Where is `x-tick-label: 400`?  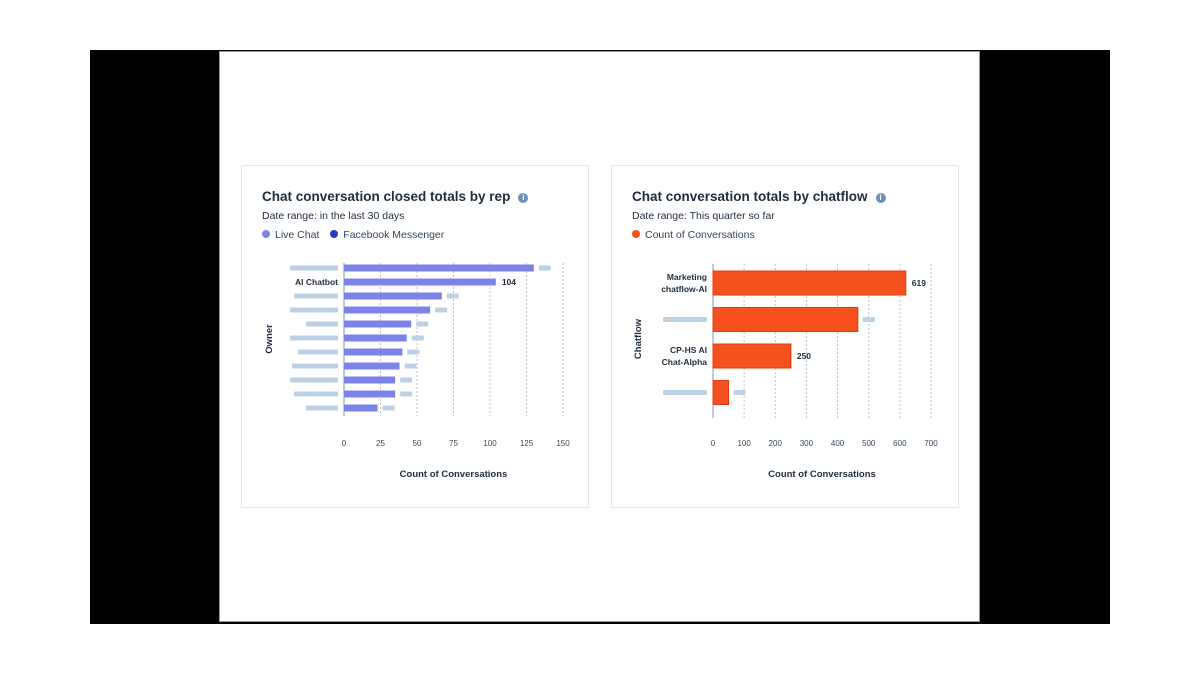 x-tick-label: 400 is located at coordinates (838, 443).